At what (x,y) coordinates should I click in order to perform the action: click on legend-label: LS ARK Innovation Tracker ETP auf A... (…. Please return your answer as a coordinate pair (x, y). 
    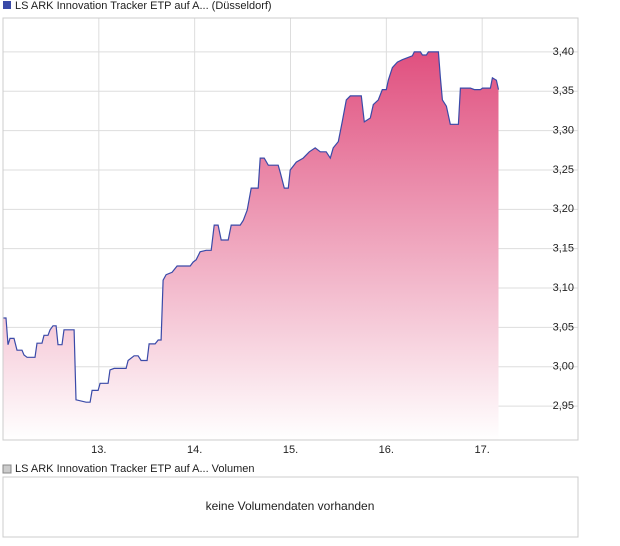
    Looking at the image, I should click on (143, 6).